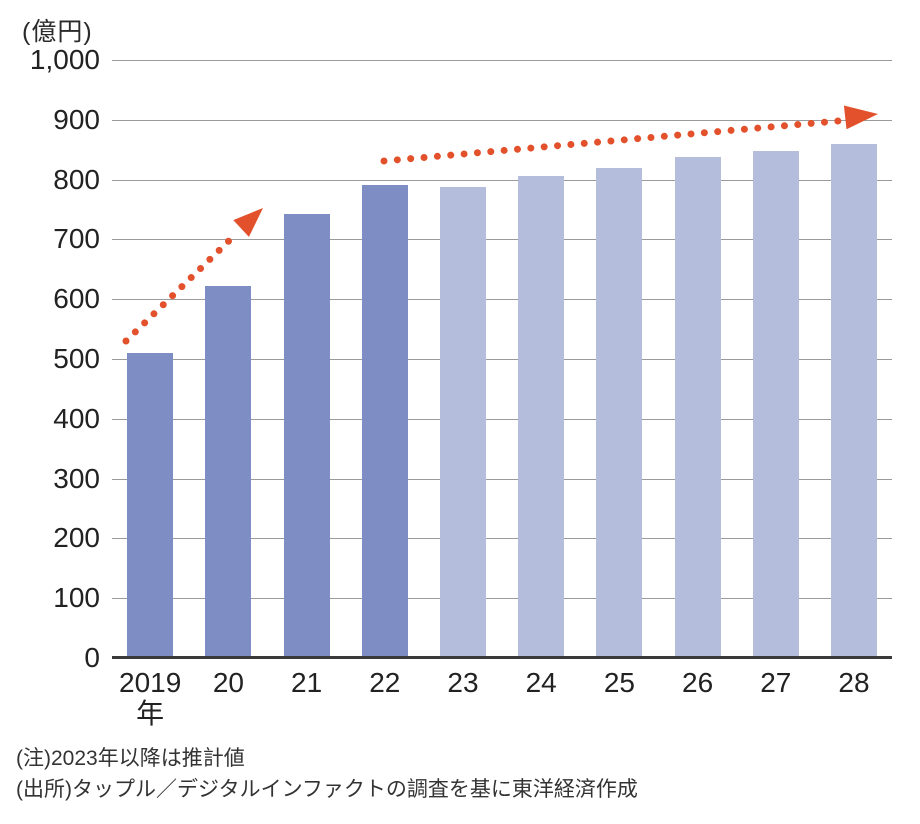  I want to click on x-tick-label-28: 28, so click(854, 682).